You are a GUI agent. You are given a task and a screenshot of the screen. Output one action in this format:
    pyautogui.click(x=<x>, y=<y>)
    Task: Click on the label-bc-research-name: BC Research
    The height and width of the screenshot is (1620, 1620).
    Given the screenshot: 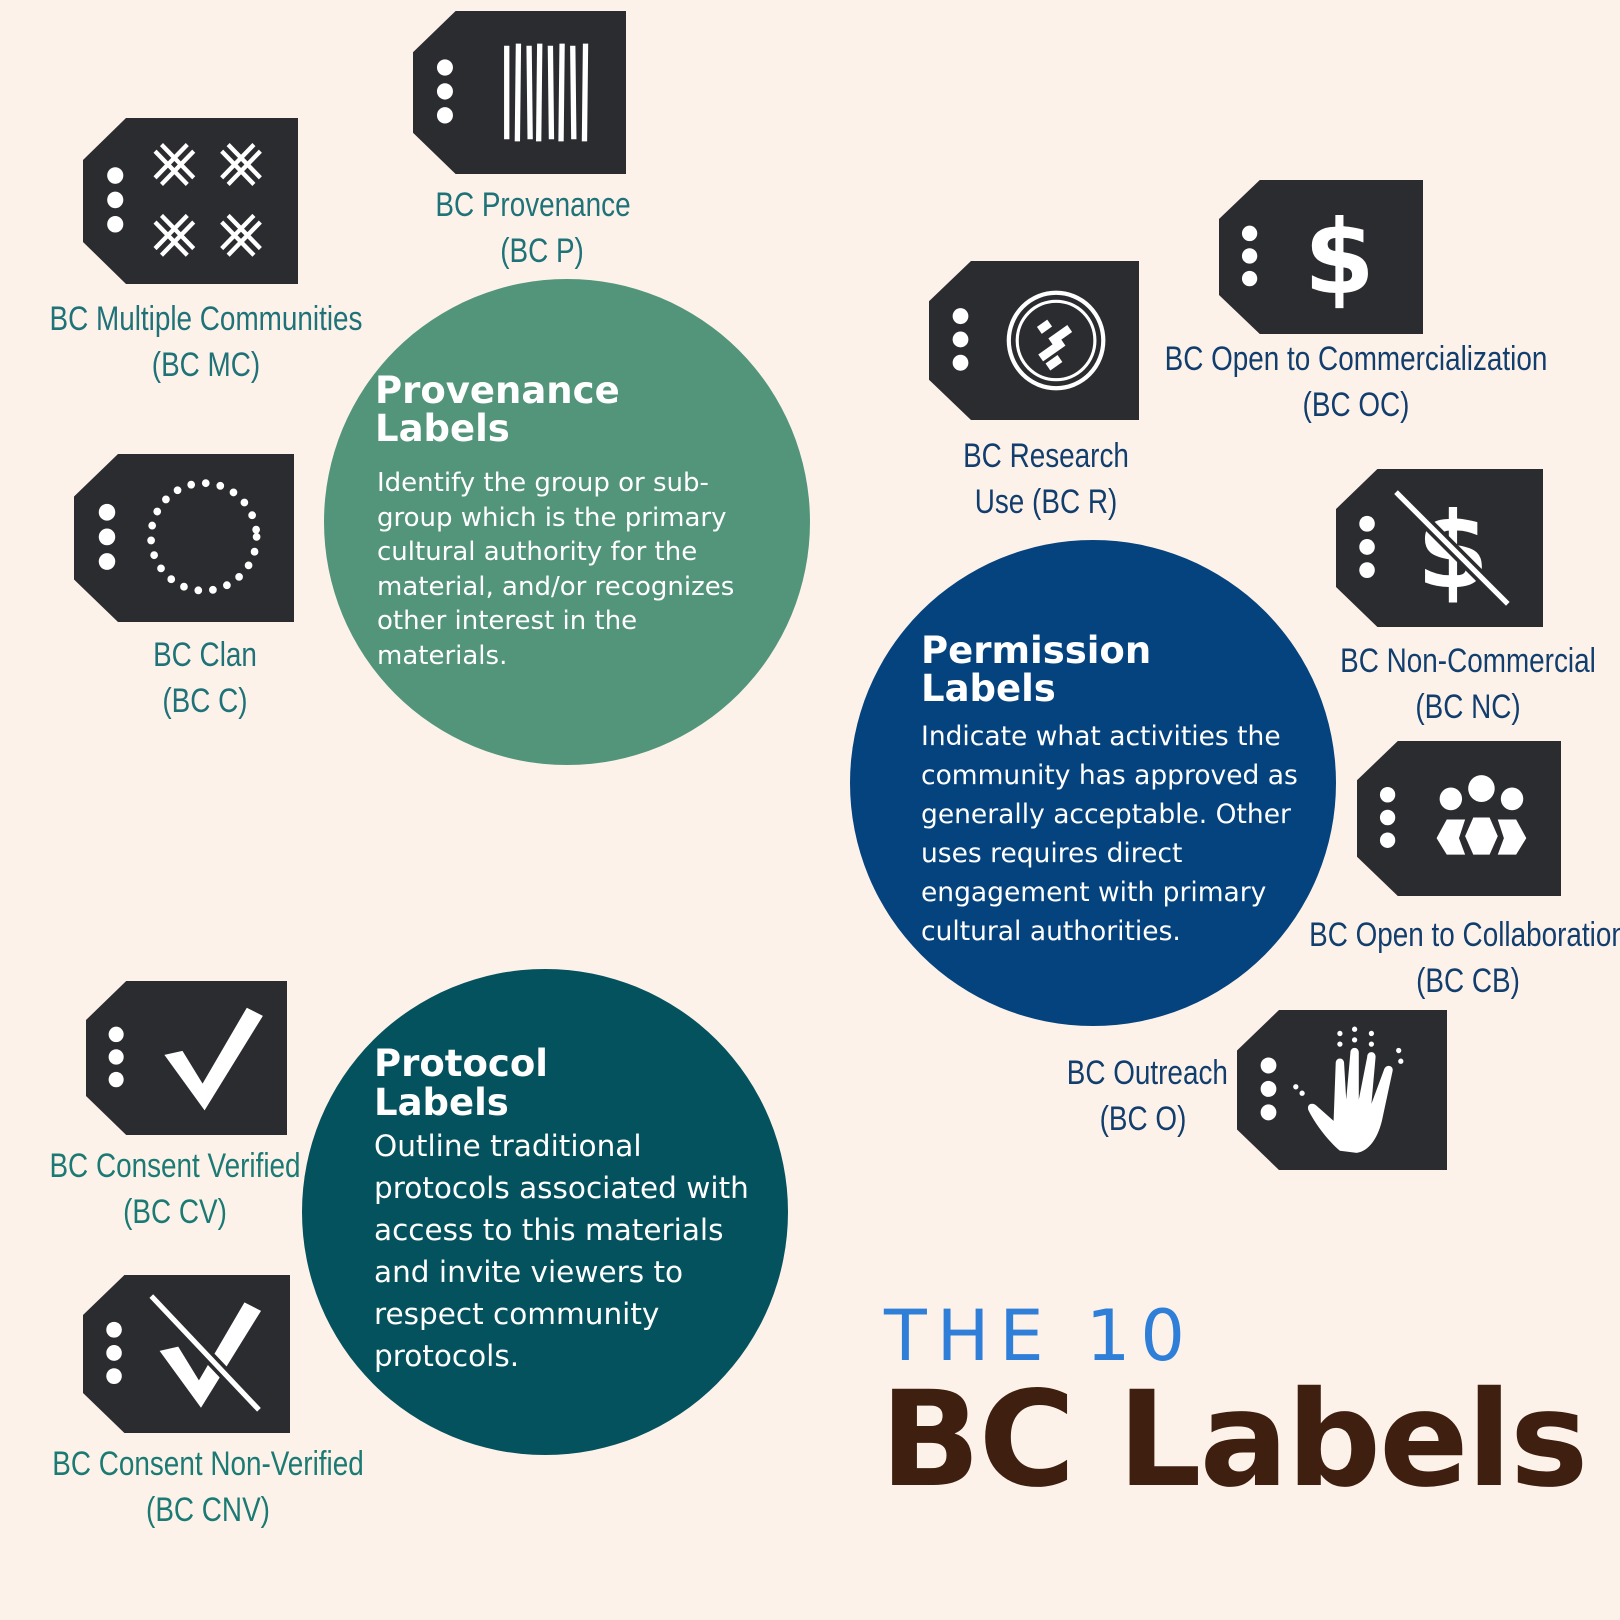 What is the action you would take?
    pyautogui.click(x=1046, y=456)
    